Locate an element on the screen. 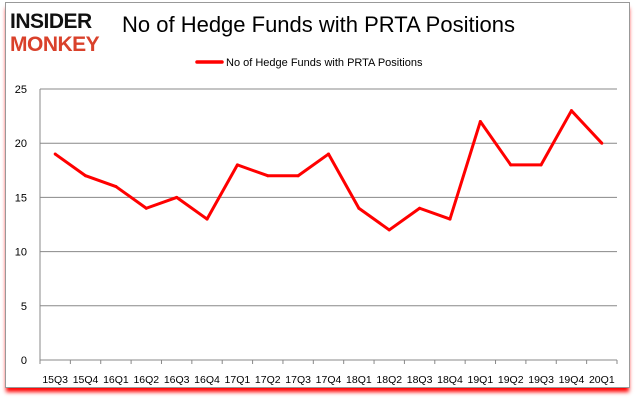  x-tick-label: 16Q3 is located at coordinates (177, 380).